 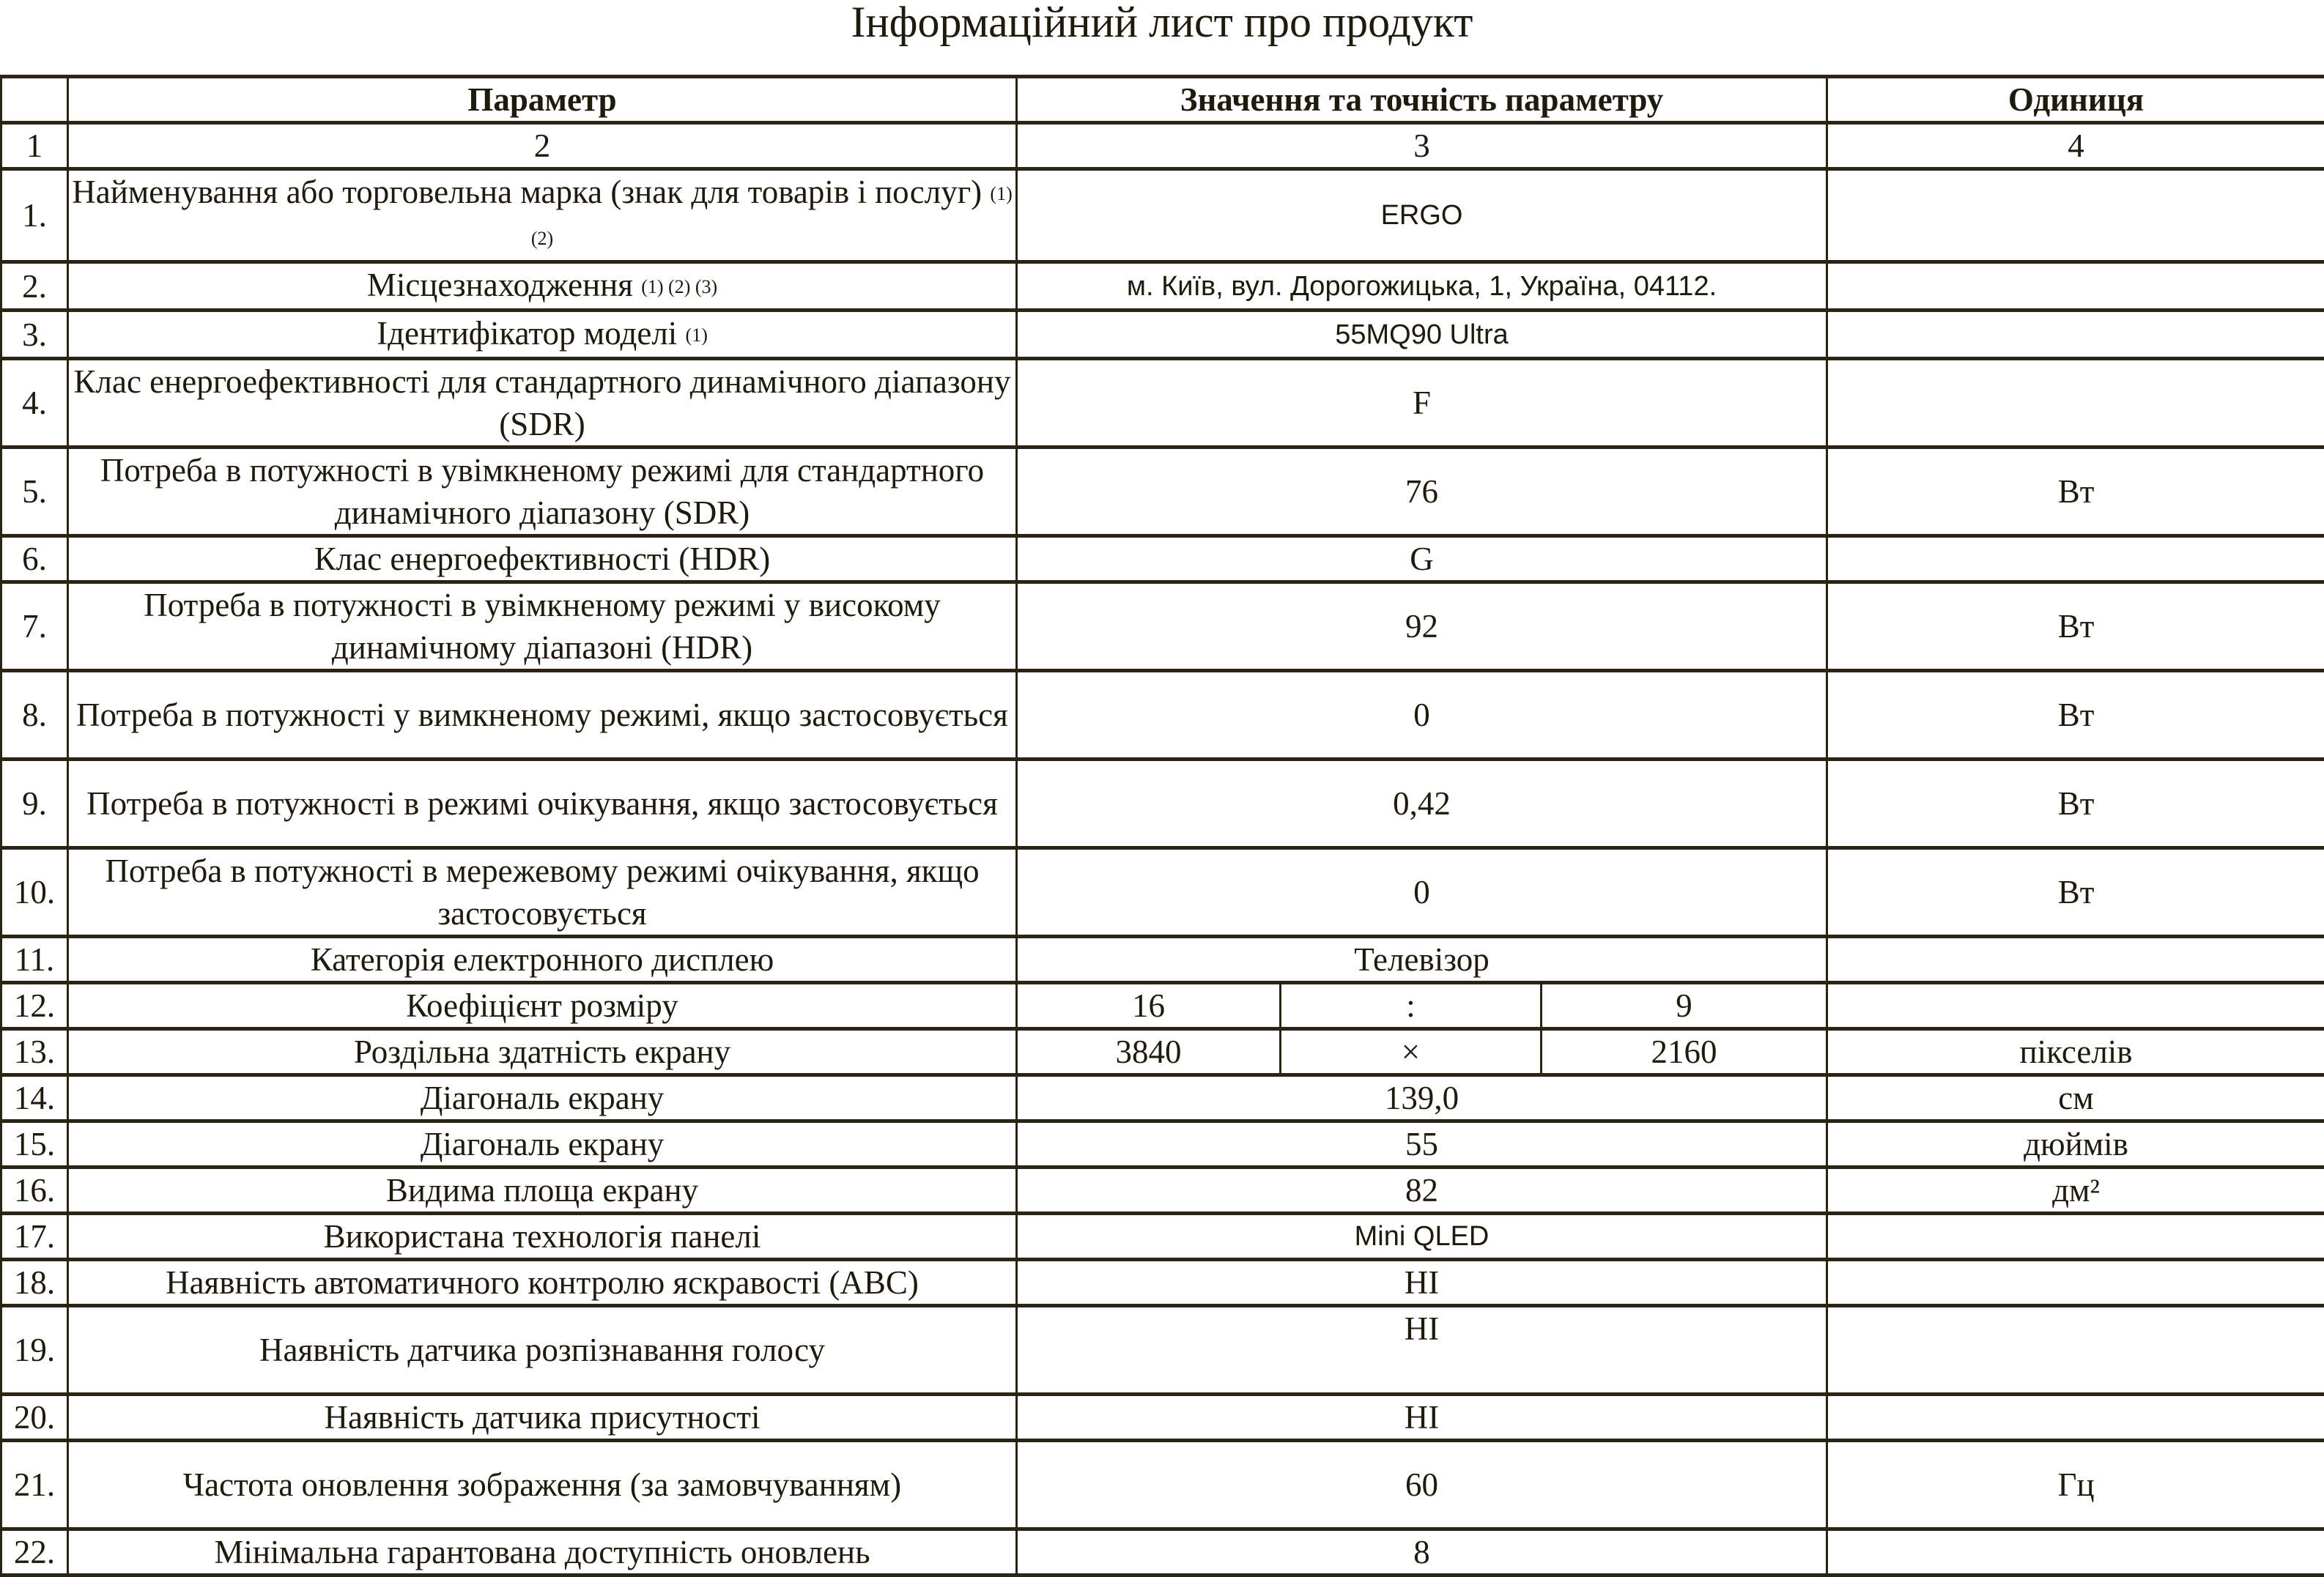 I want to click on parameter-label: Клас енергоефективності (HDR), so click(x=542, y=559).